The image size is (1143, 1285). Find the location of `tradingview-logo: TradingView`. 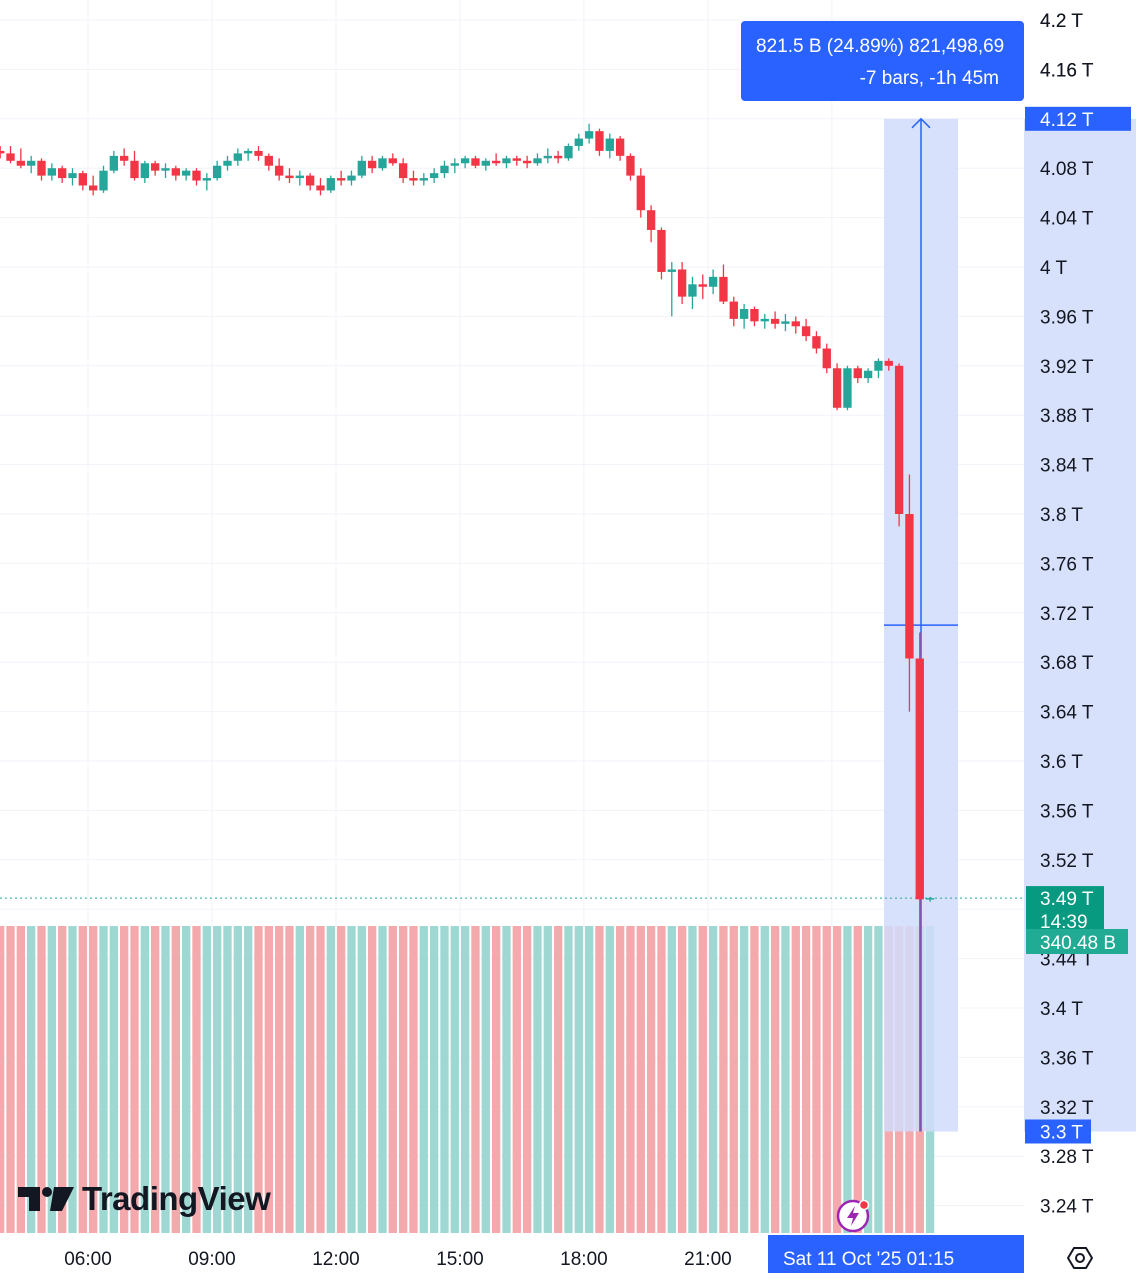

tradingview-logo: TradingView is located at coordinates (143, 1199).